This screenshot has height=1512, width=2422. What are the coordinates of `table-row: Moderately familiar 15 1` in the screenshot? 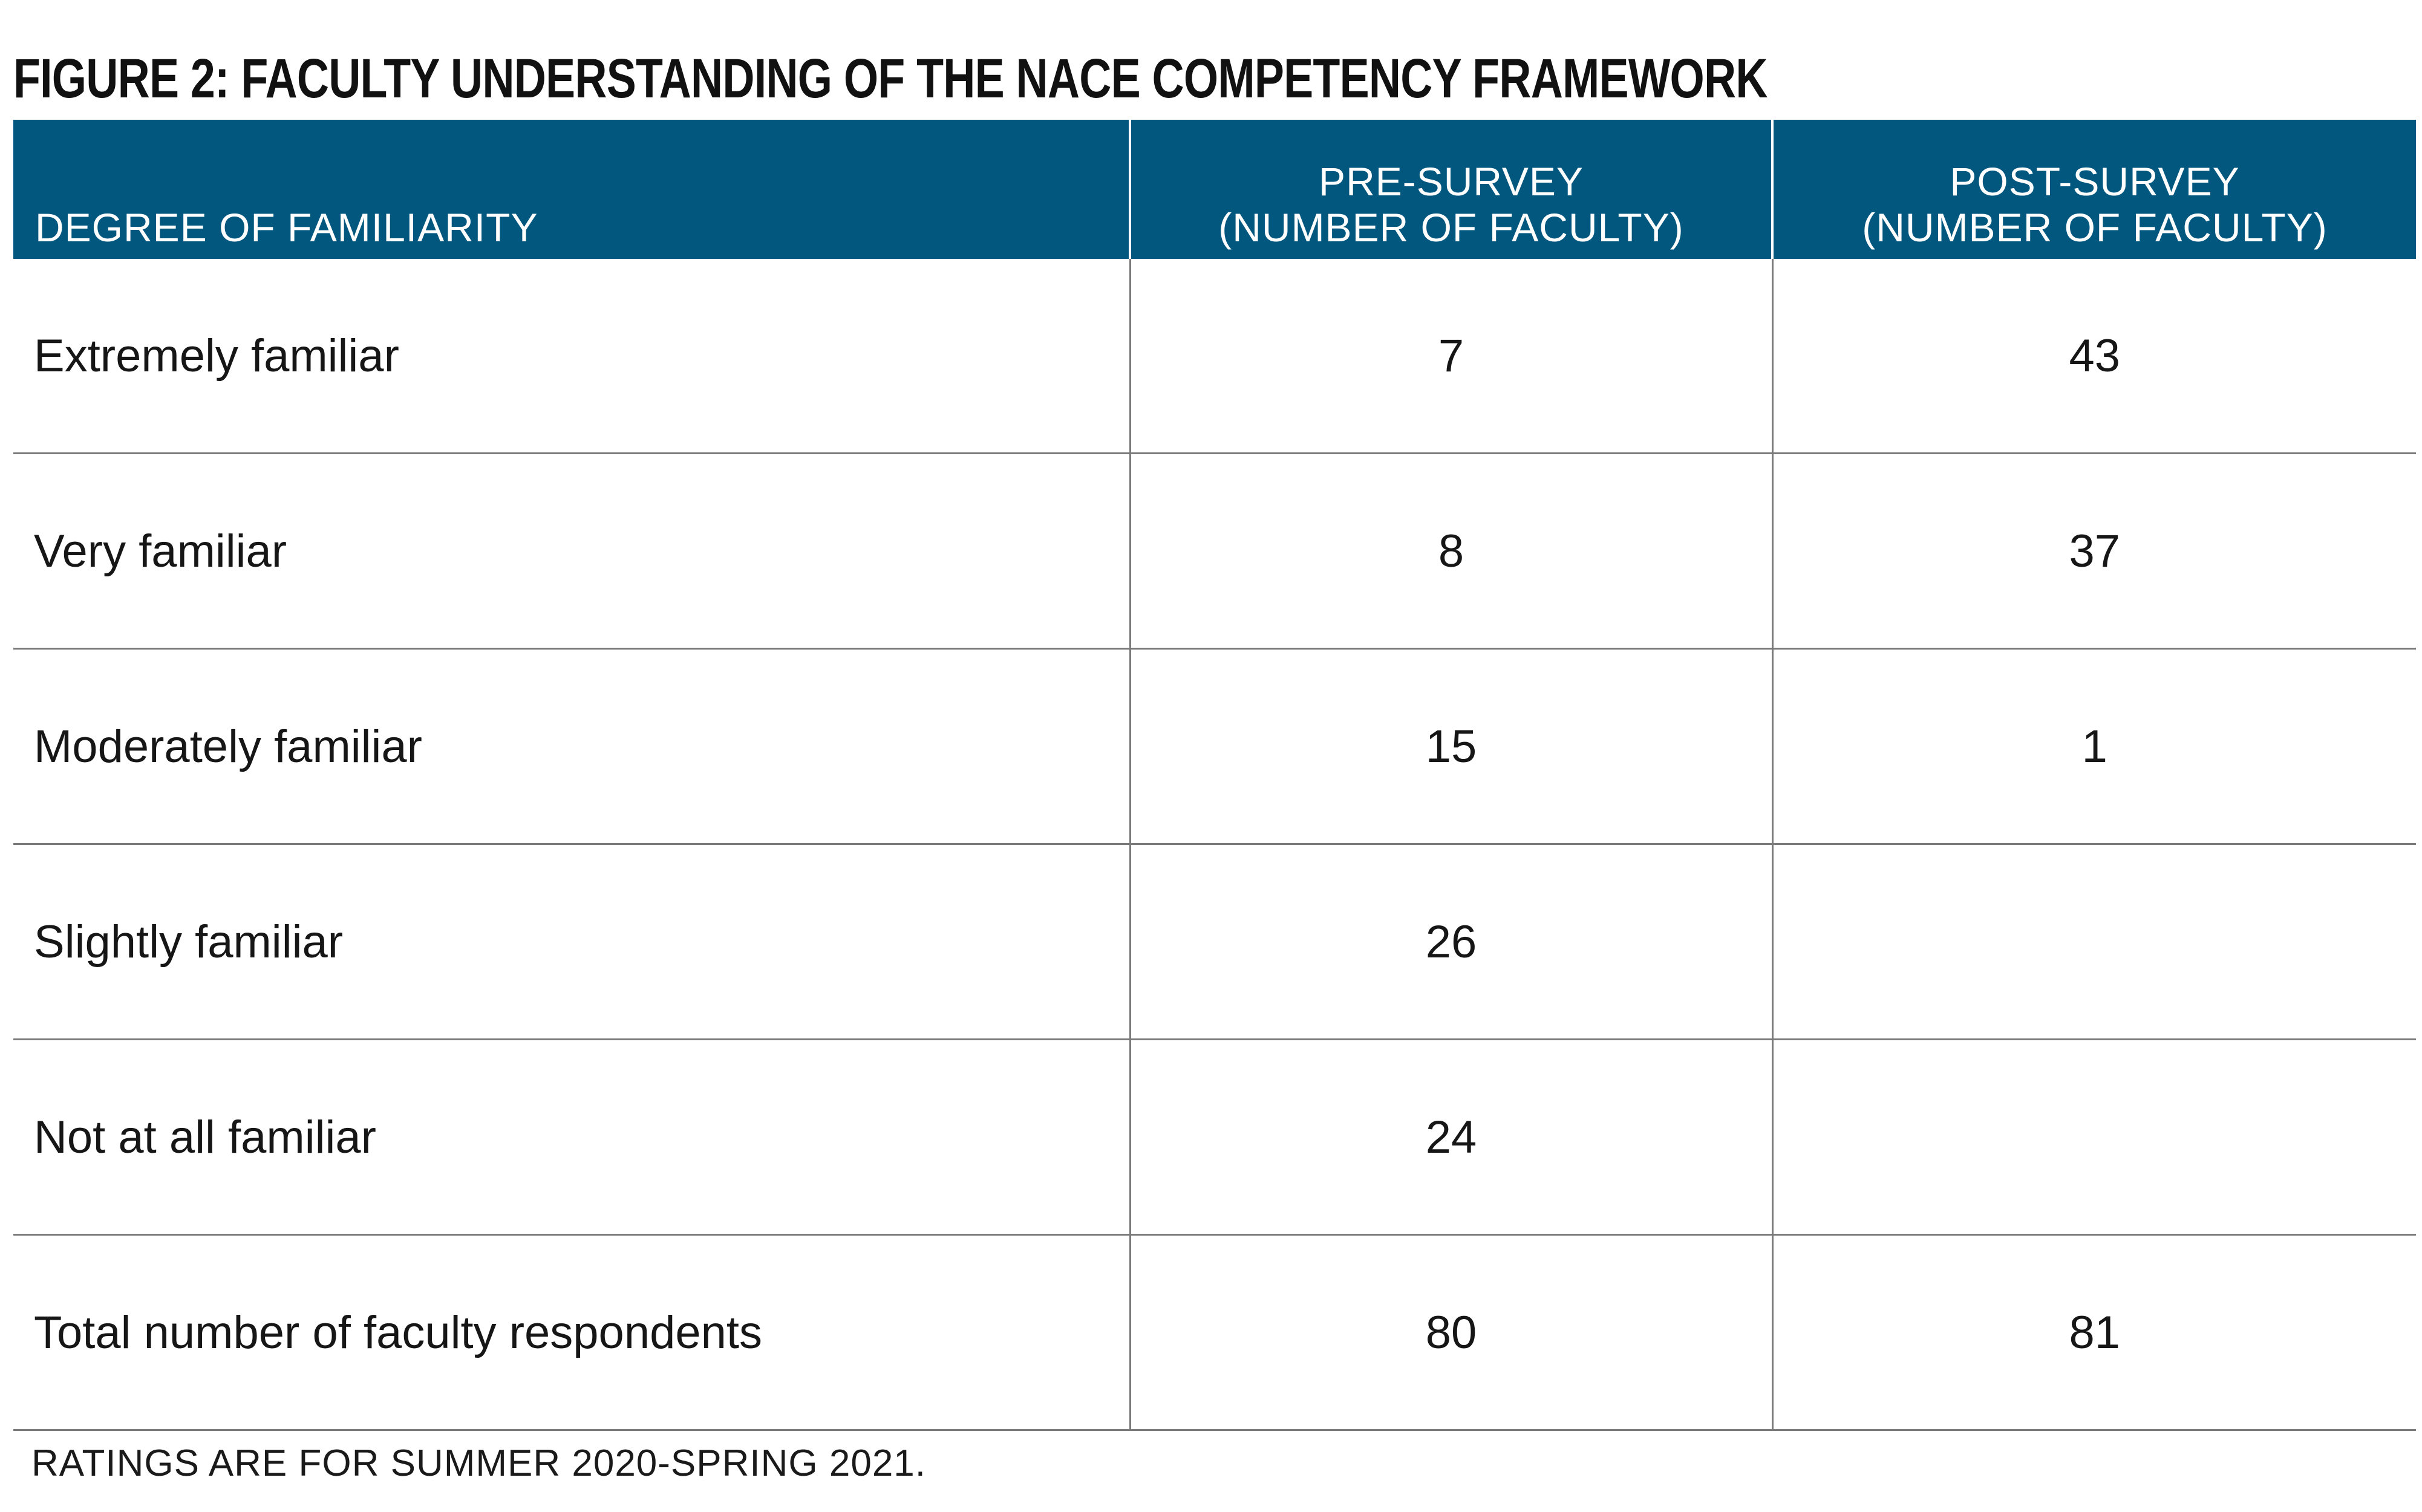 It's located at (1214, 746).